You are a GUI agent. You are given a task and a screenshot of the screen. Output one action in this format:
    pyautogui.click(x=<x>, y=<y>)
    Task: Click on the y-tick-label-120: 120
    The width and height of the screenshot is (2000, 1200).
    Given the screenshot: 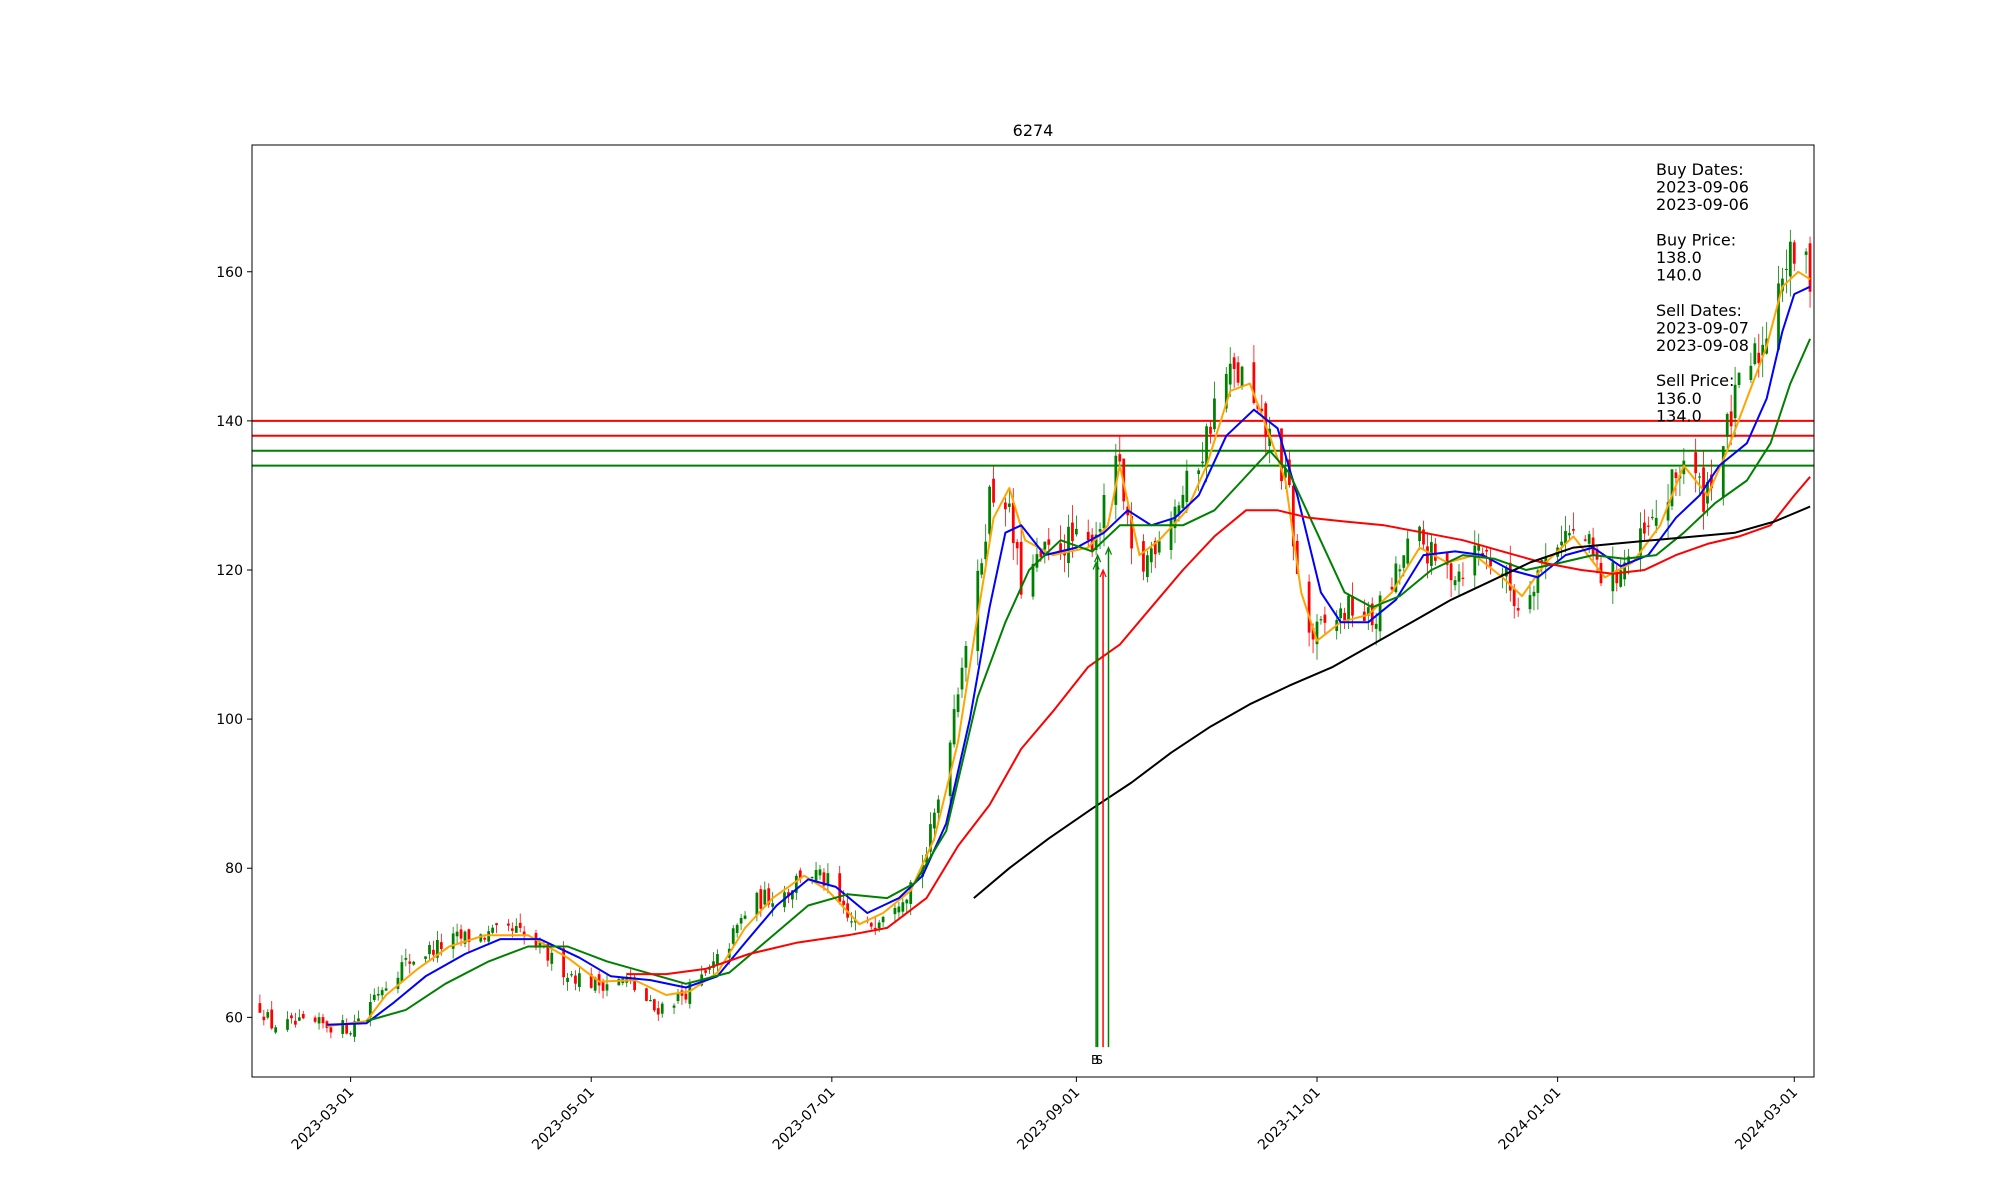 What is the action you would take?
    pyautogui.click(x=229, y=571)
    